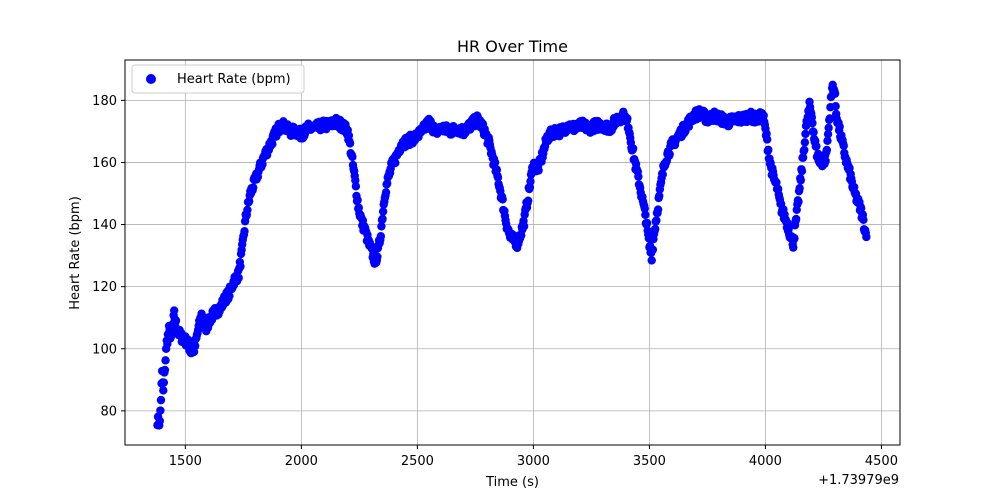 The height and width of the screenshot is (500, 1000). What do you see at coordinates (858, 480) in the screenshot?
I see `x-axis-offset-label: +1.73979e9` at bounding box center [858, 480].